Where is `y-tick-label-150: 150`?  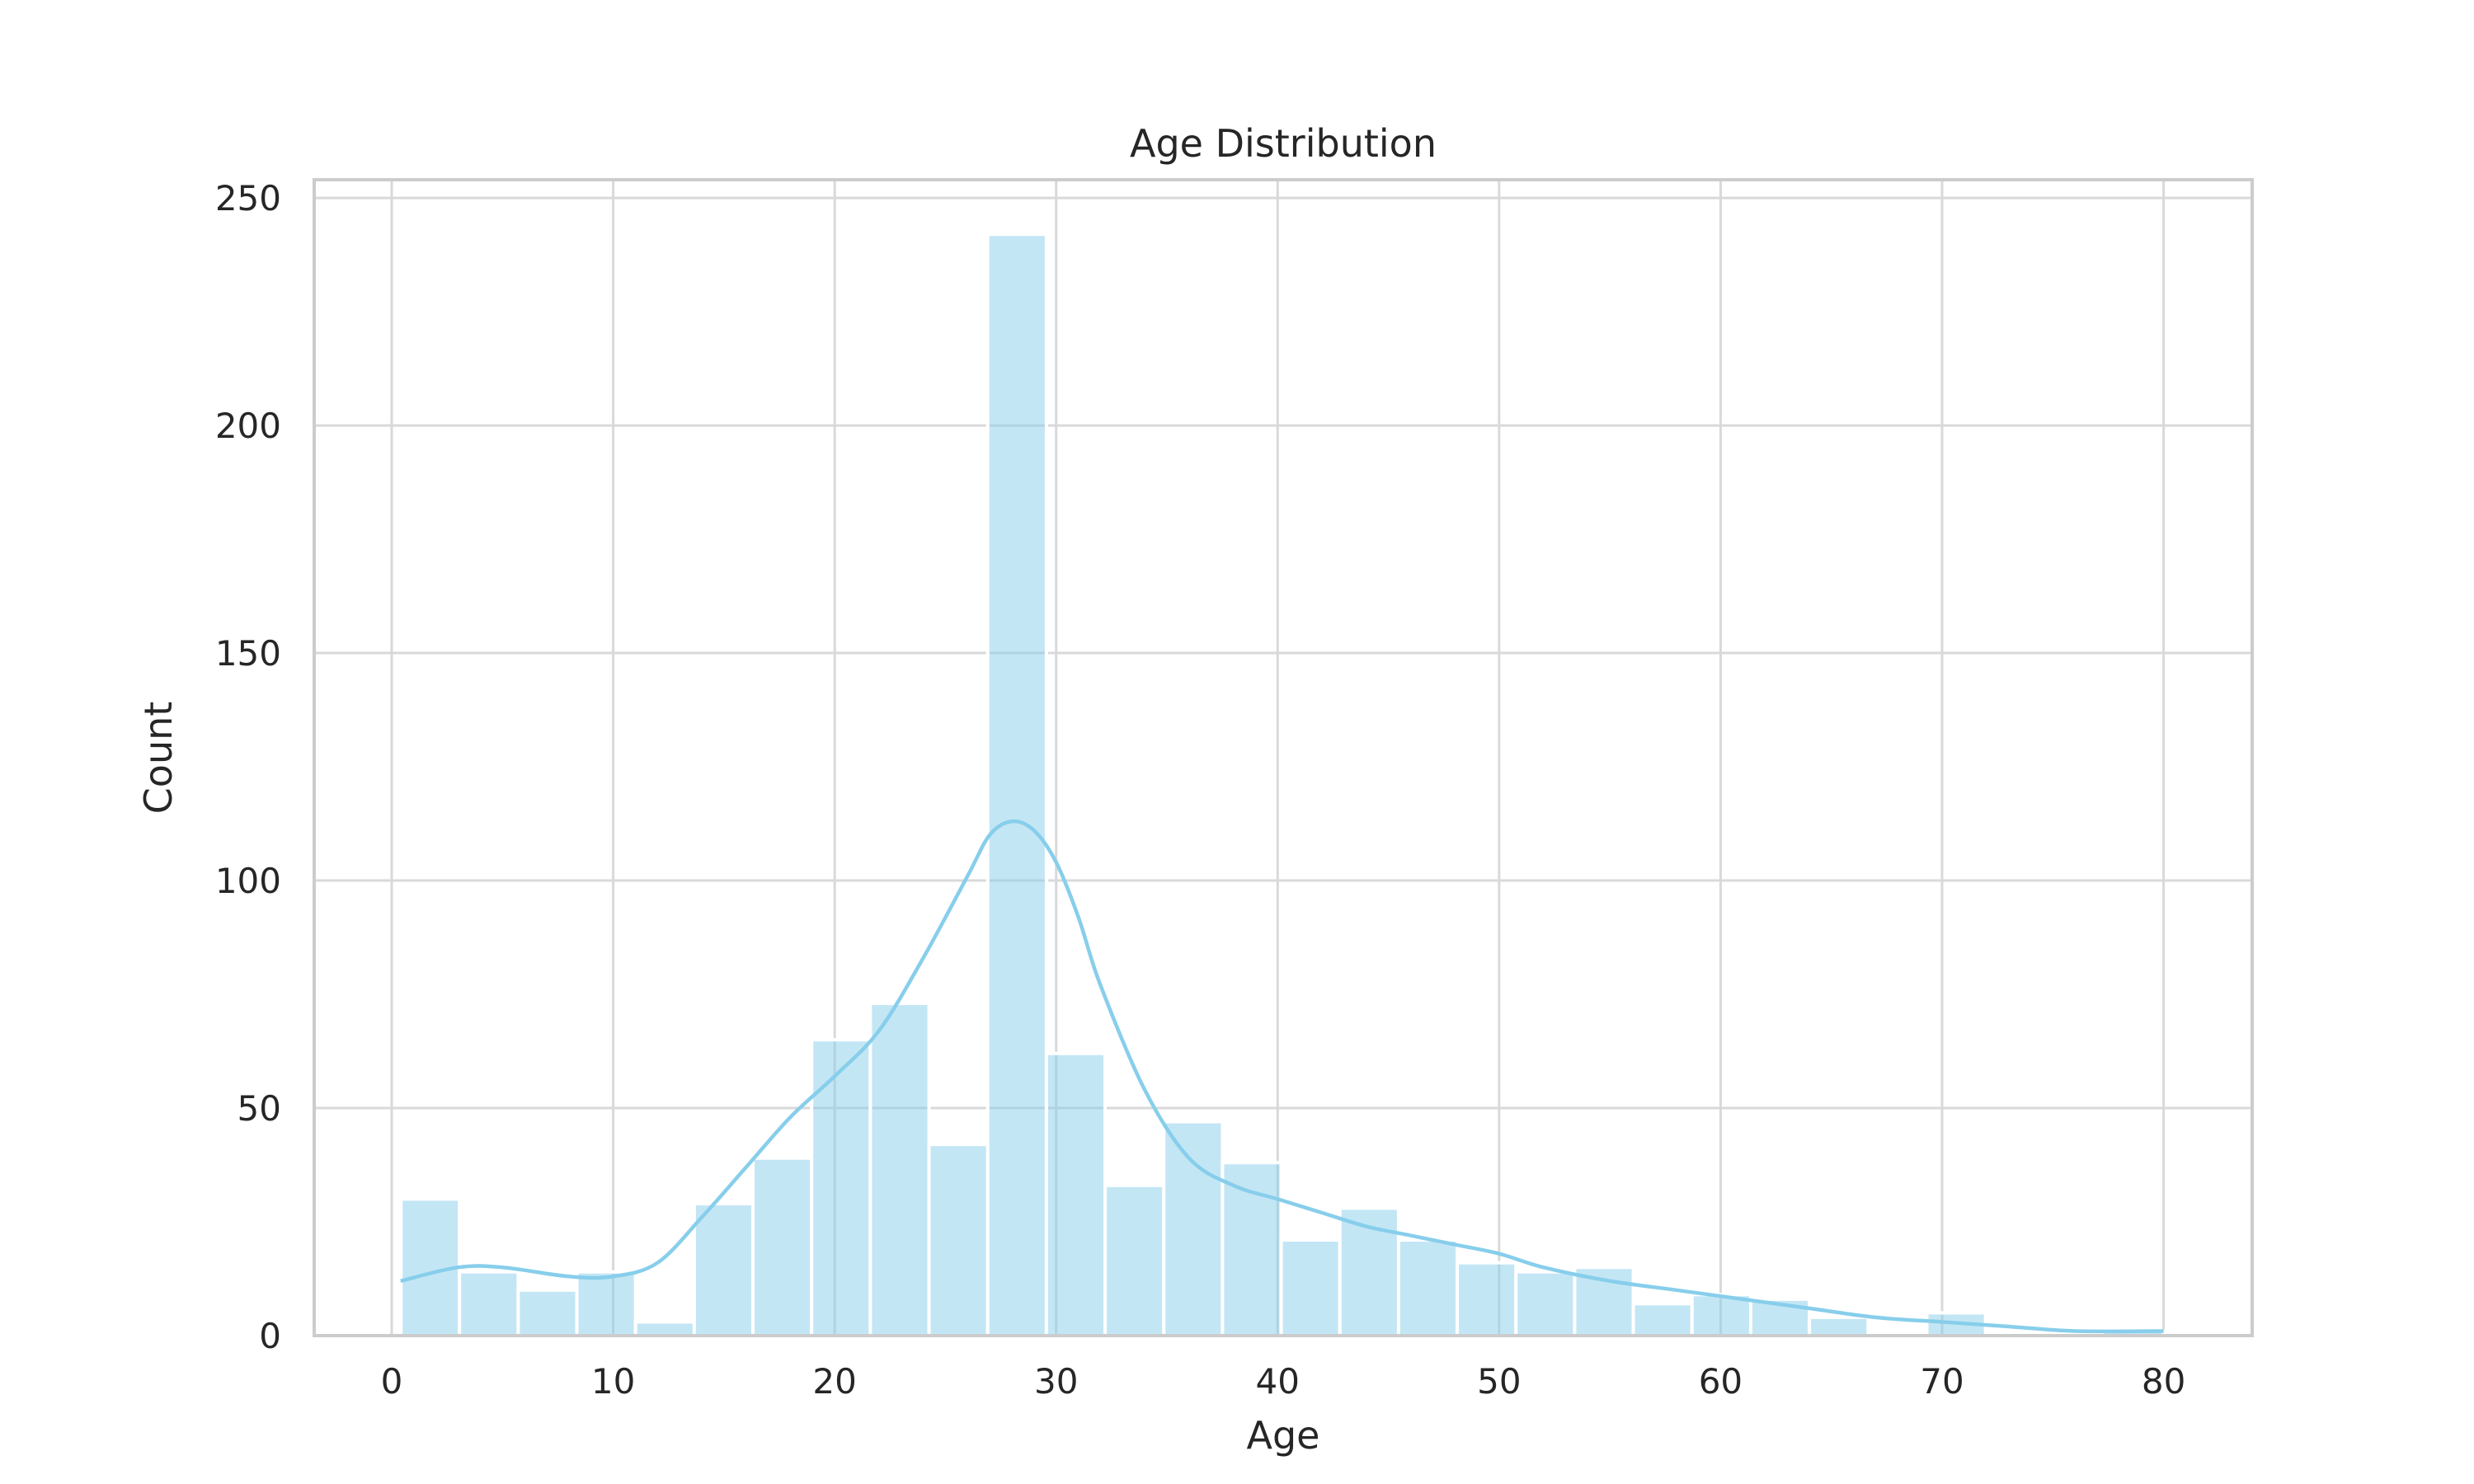 y-tick-label-150: 150 is located at coordinates (248, 653).